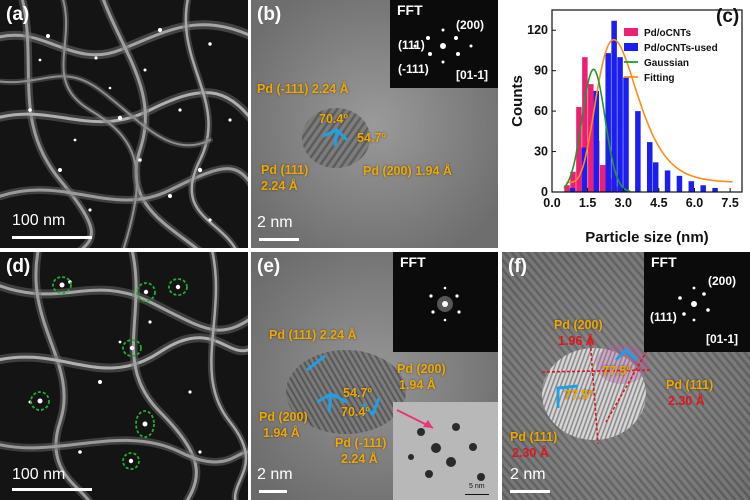  Describe the element at coordinates (694, 203) in the screenshot. I see `x-tick-label: 6.0` at that location.